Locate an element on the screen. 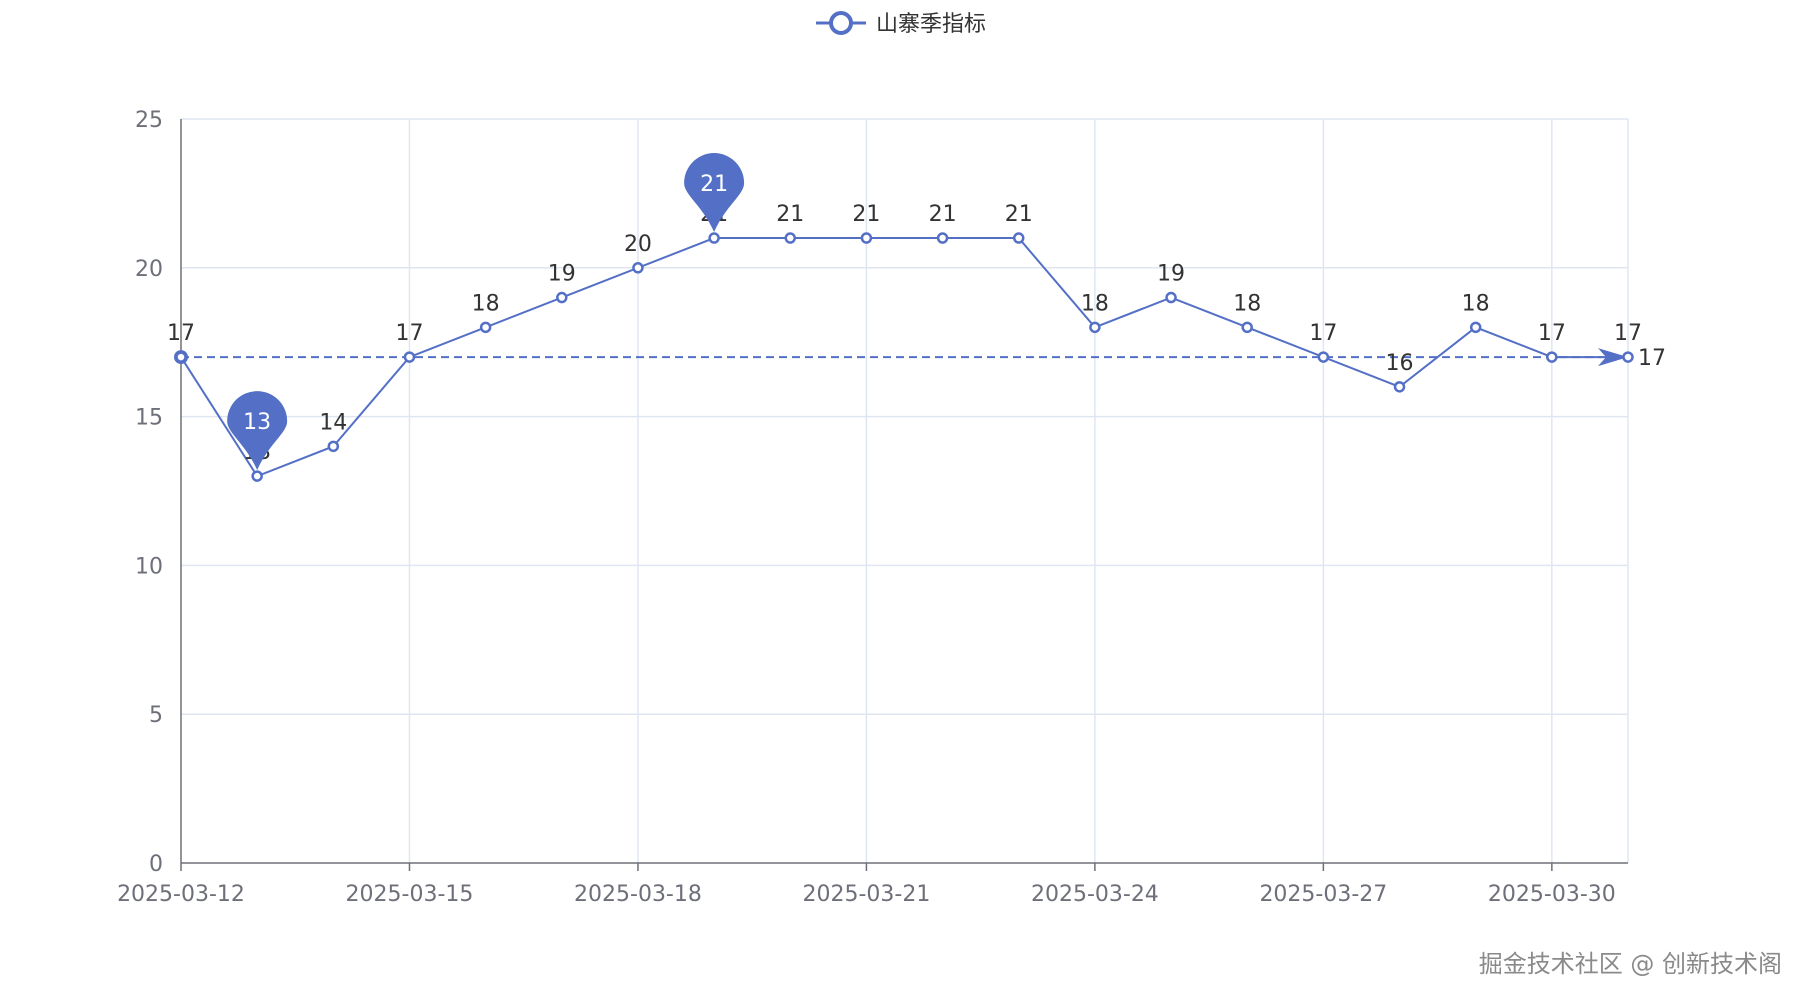  mark-point-pin: 13 is located at coordinates (257, 431).